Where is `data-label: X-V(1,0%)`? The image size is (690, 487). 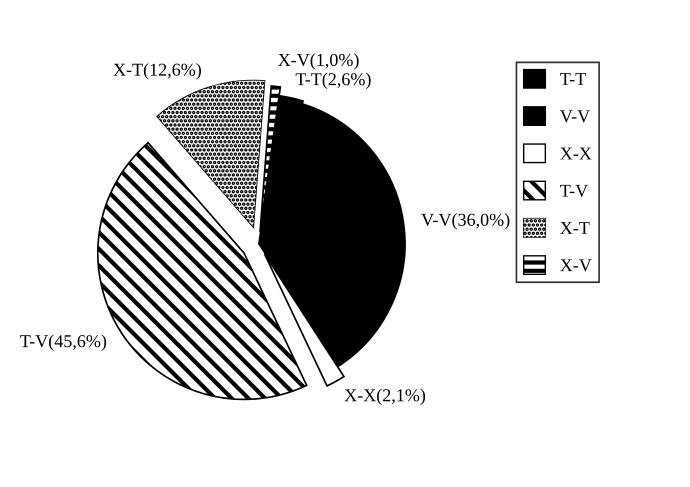
data-label: X-V(1,0%) is located at coordinates (318, 61).